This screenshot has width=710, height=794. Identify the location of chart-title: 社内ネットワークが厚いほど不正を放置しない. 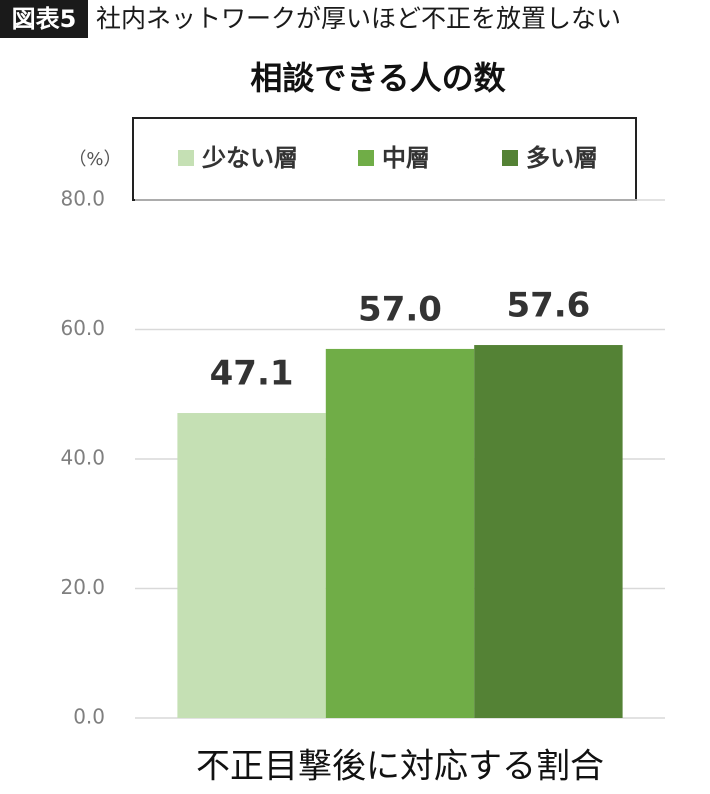
(358, 18).